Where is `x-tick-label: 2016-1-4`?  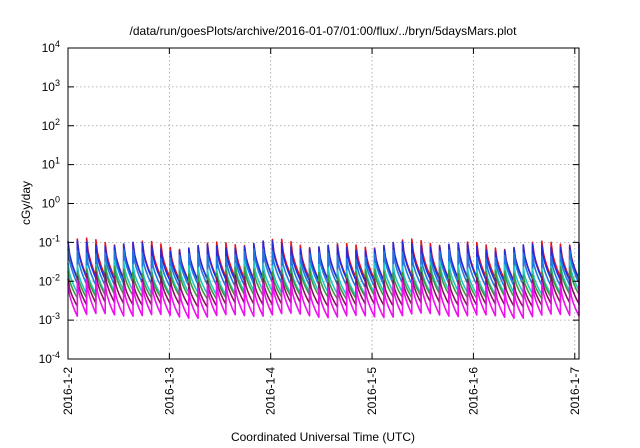 x-tick-label: 2016-1-4 is located at coordinates (271, 391).